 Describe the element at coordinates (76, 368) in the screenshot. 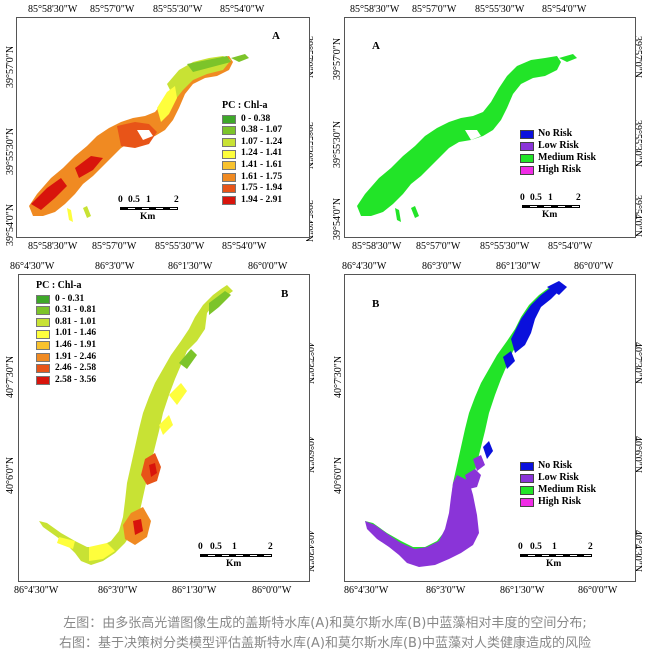

I see `legend-label: 2.46 - 2.58` at that location.